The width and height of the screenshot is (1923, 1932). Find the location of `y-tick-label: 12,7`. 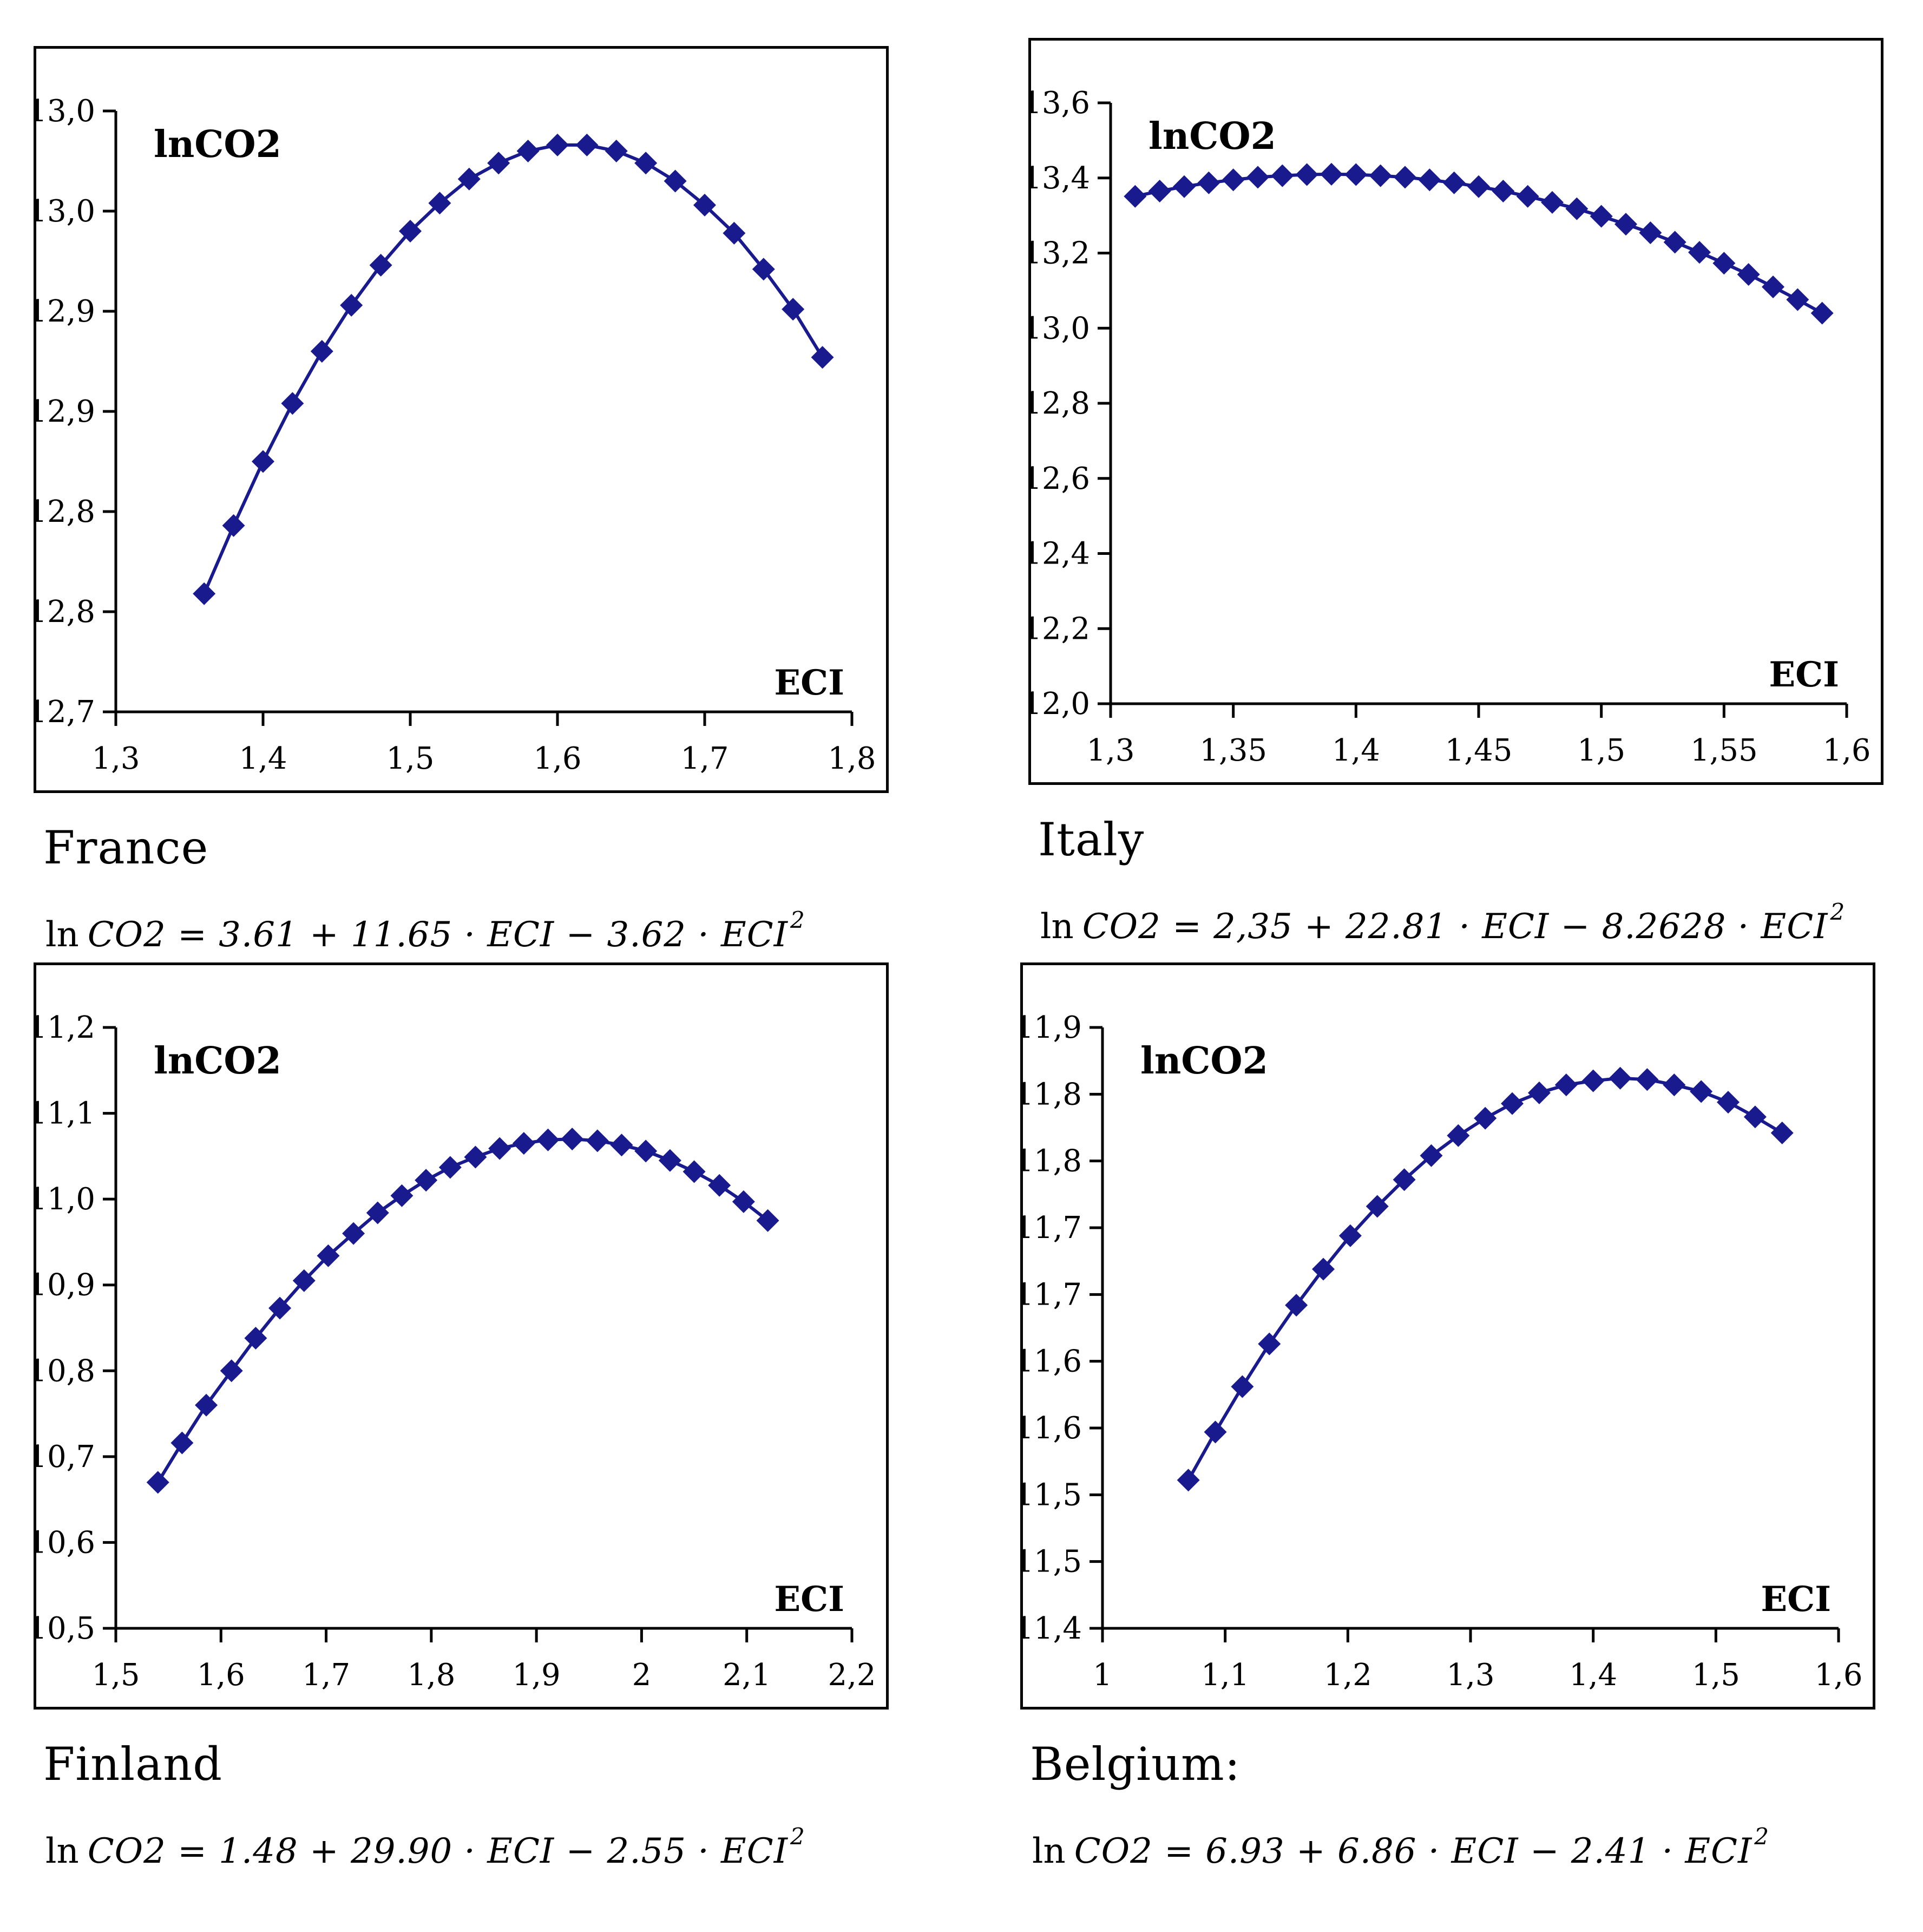

y-tick-label: 12,7 is located at coordinates (65, 712).